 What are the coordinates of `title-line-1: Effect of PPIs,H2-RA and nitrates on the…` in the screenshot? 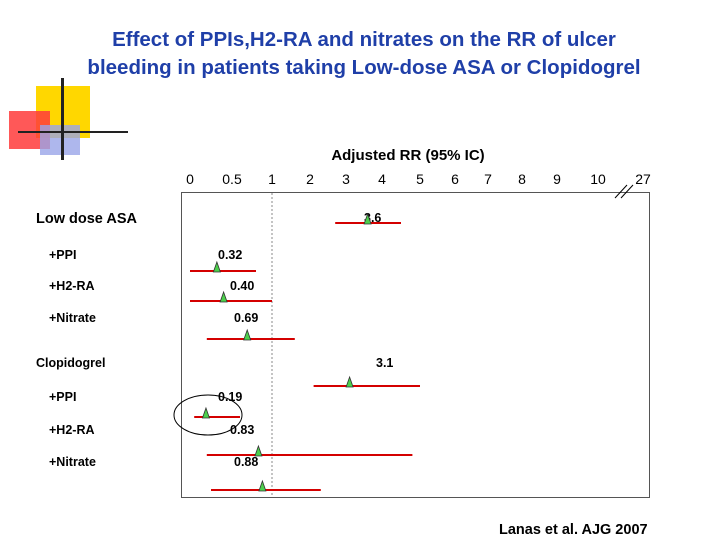 It's located at (364, 39).